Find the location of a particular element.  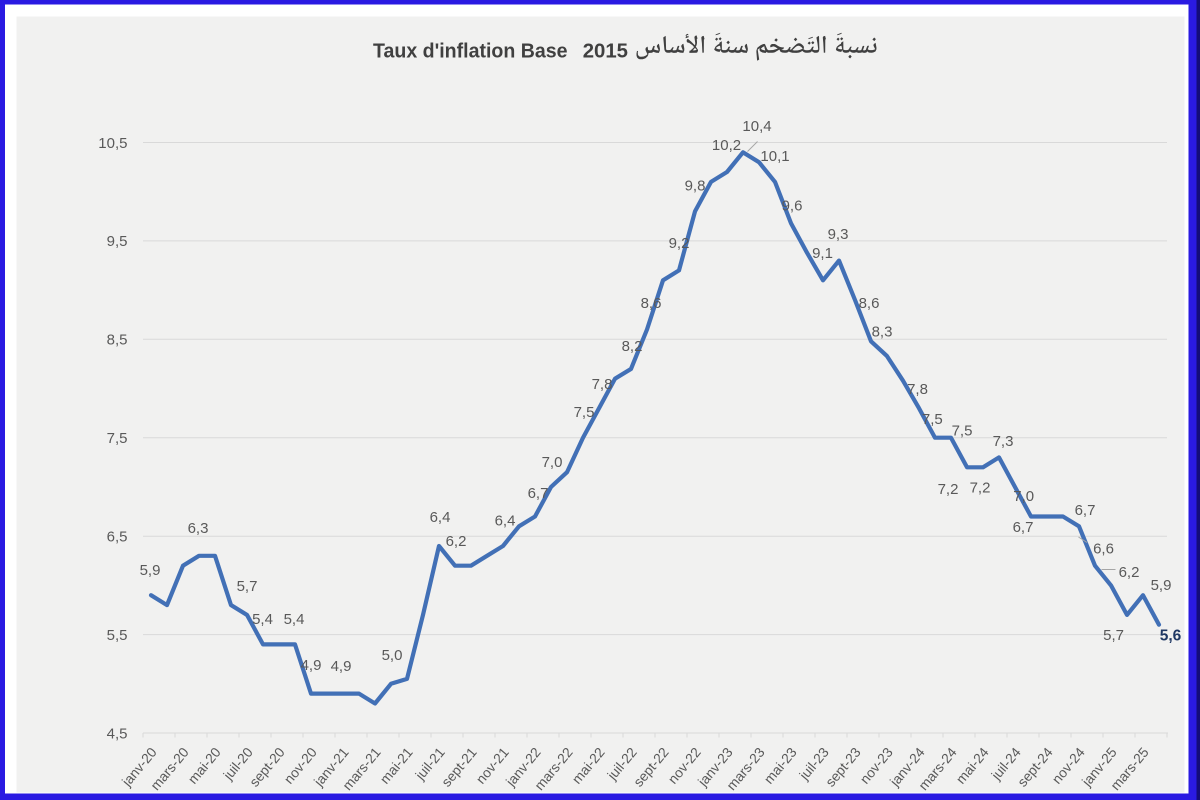

svg-text: 9,5 is located at coordinates (117, 241).